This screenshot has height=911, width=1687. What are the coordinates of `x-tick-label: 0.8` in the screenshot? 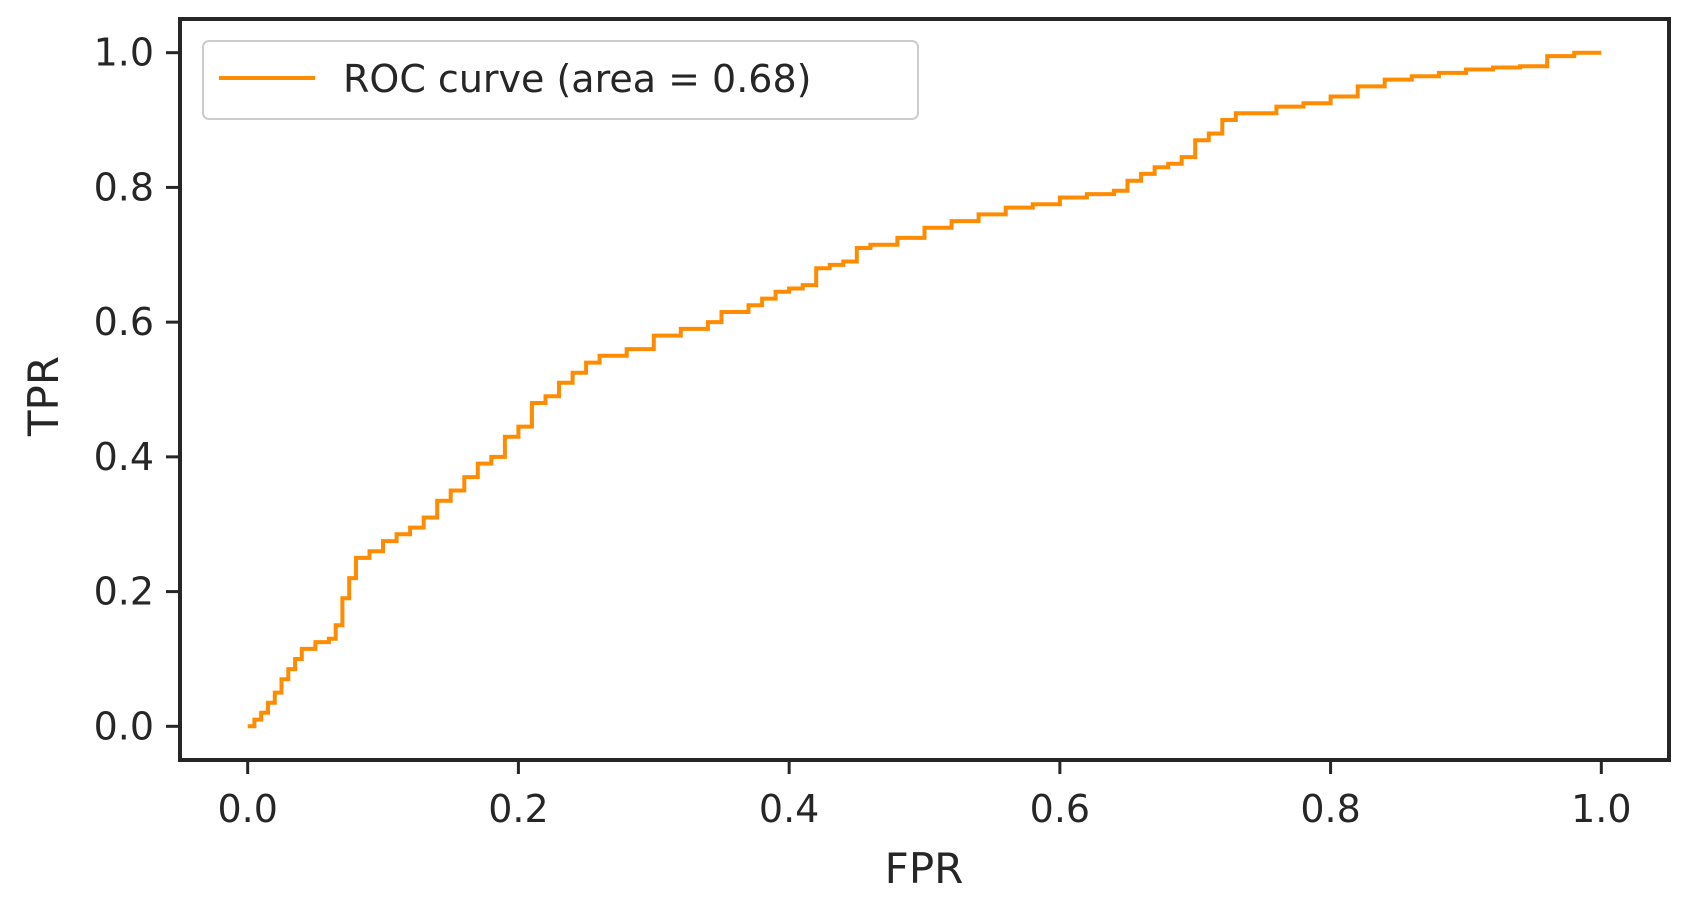 It's located at (1330, 809).